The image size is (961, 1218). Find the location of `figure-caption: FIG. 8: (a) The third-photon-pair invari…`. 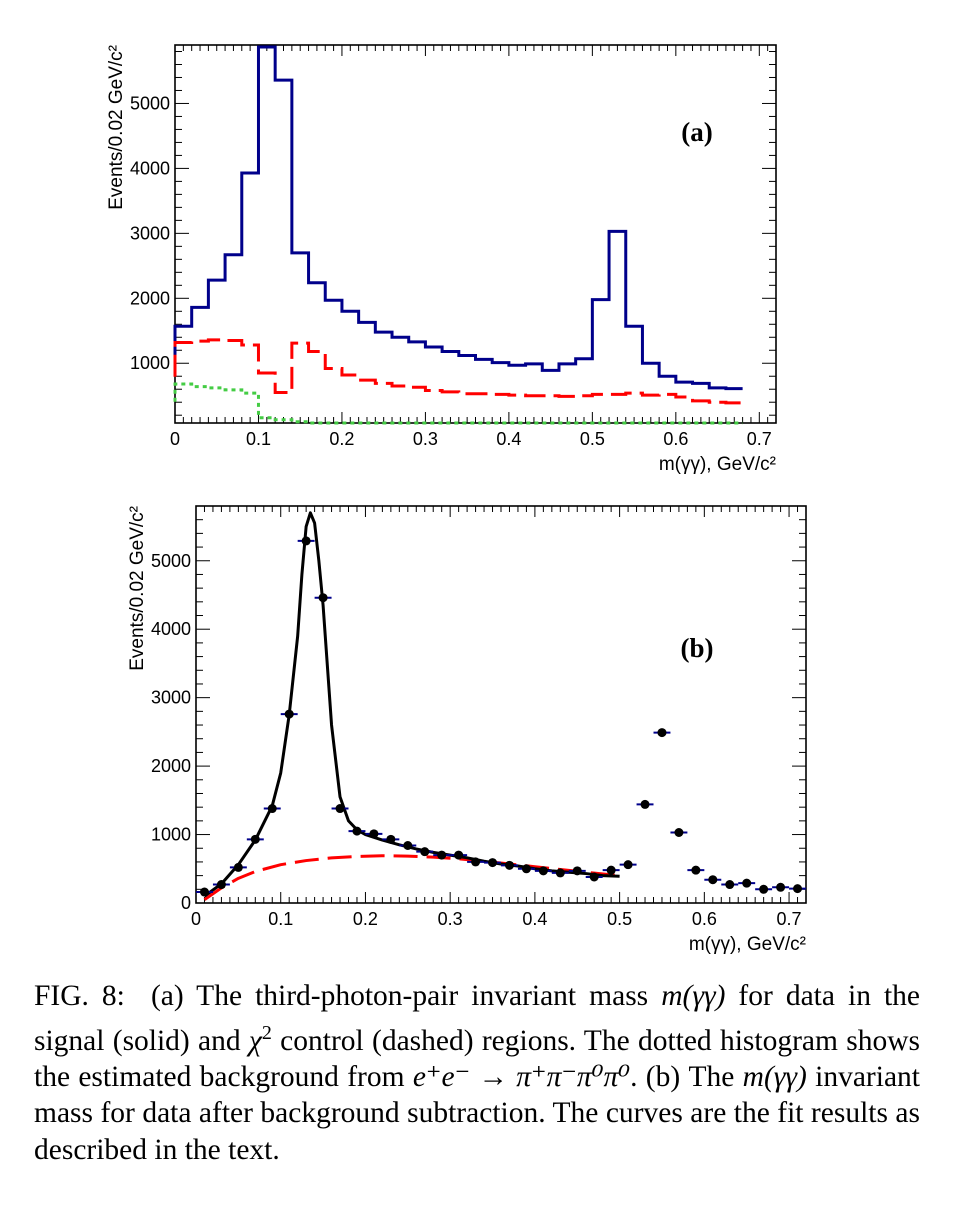

figure-caption: FIG. 8: (a) The third-photon-pair invari… is located at coordinates (477, 1073).